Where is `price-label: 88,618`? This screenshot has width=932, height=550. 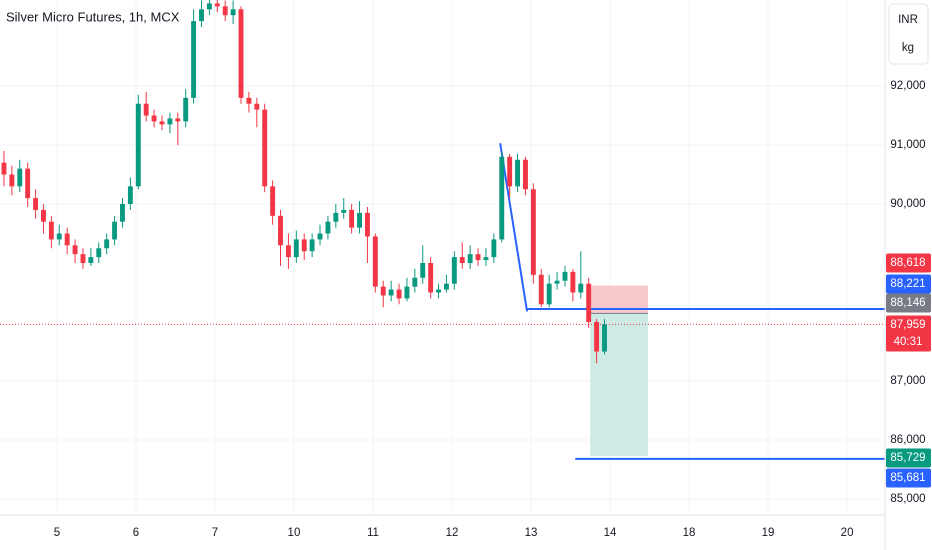
price-label: 88,618 is located at coordinates (907, 263).